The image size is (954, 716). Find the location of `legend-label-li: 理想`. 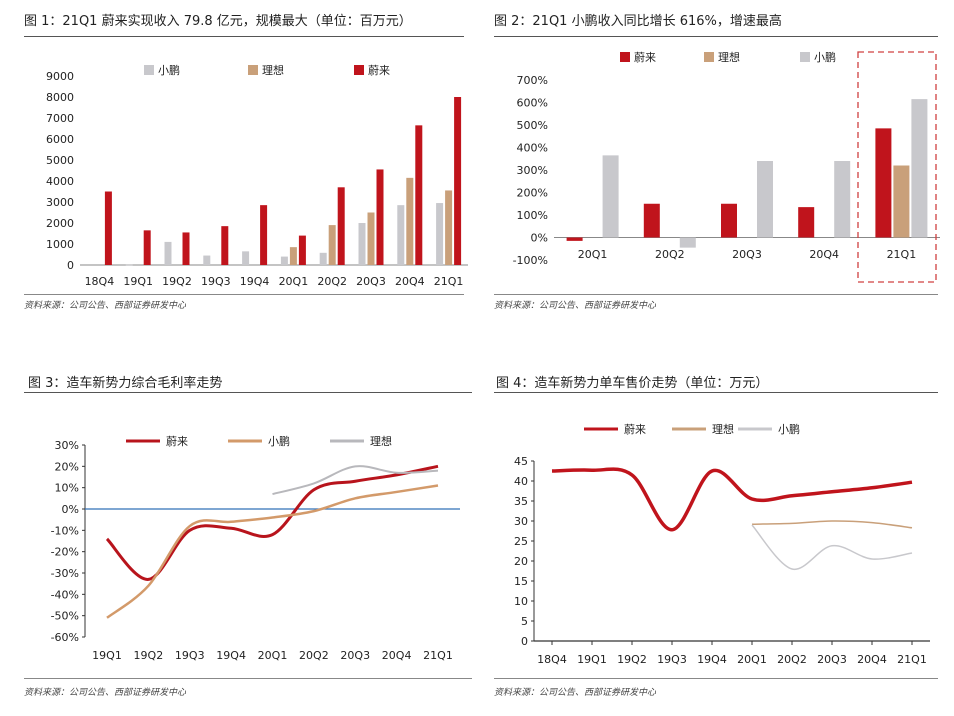

legend-label-li: 理想 is located at coordinates (273, 70).